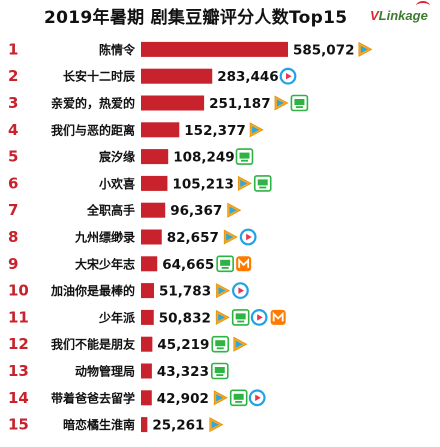 This screenshot has height=447, width=440. I want to click on rank-label: 11, so click(18, 317).